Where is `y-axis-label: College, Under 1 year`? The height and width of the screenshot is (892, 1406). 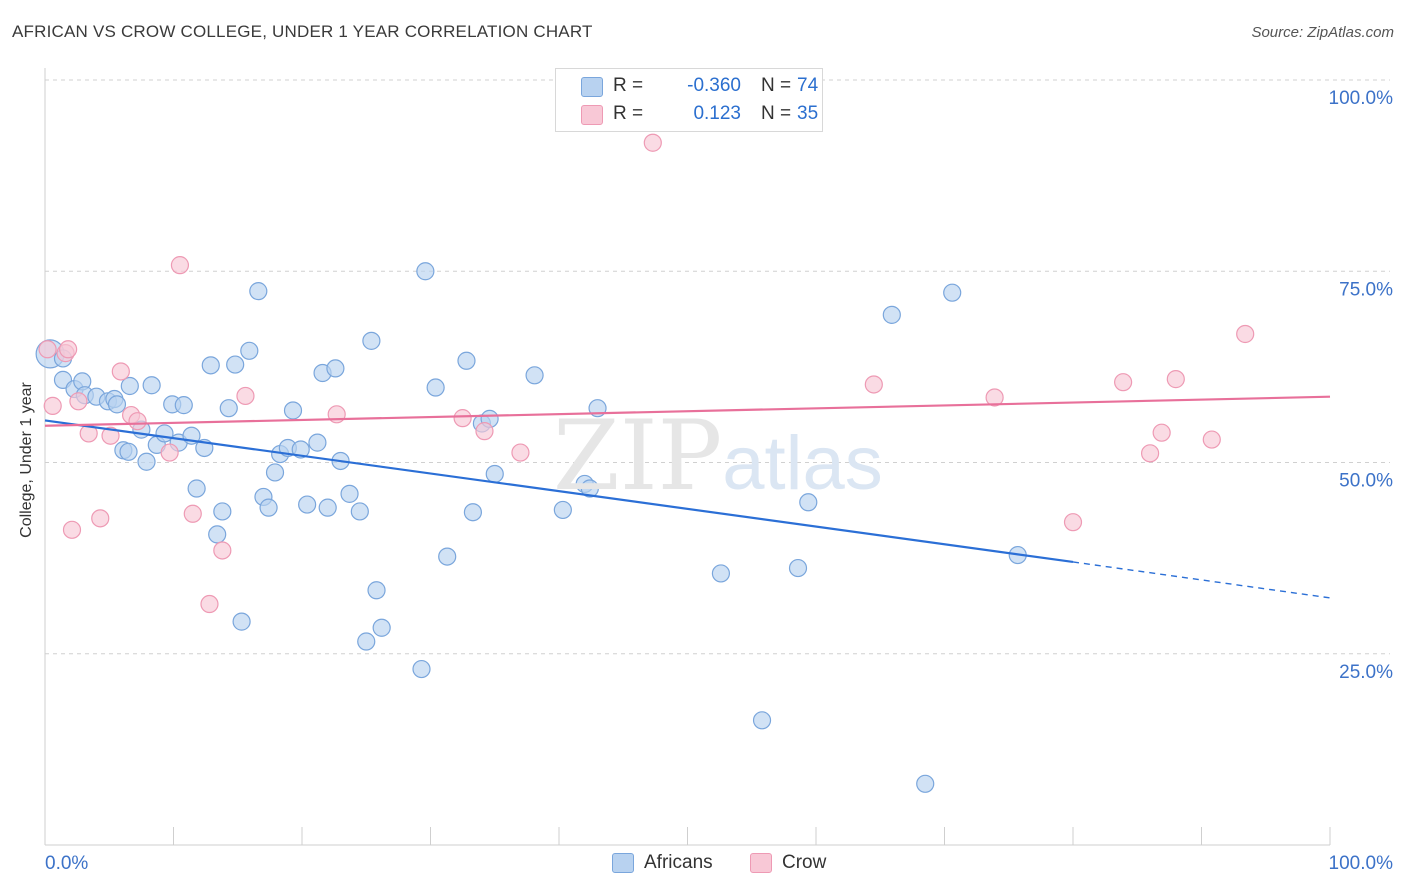 y-axis-label: College, Under 1 year is located at coordinates (26, 460).